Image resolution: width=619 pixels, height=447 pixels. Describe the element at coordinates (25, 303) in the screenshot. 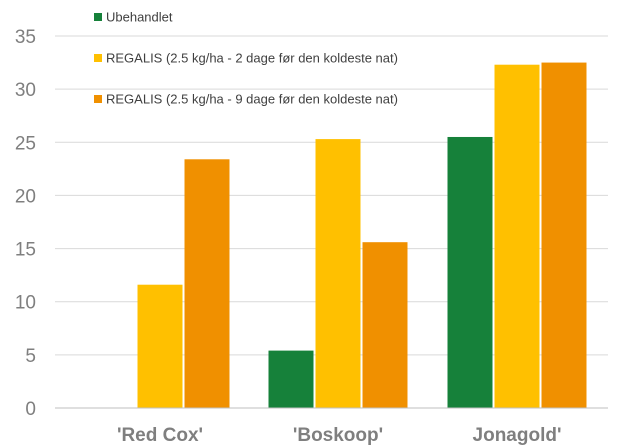

I see `y-tick-label: 10` at that location.